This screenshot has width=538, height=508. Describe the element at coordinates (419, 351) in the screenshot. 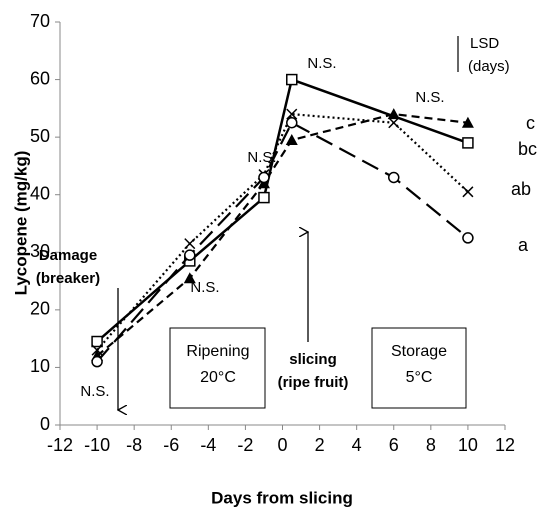

I see `annotation: Storage` at that location.